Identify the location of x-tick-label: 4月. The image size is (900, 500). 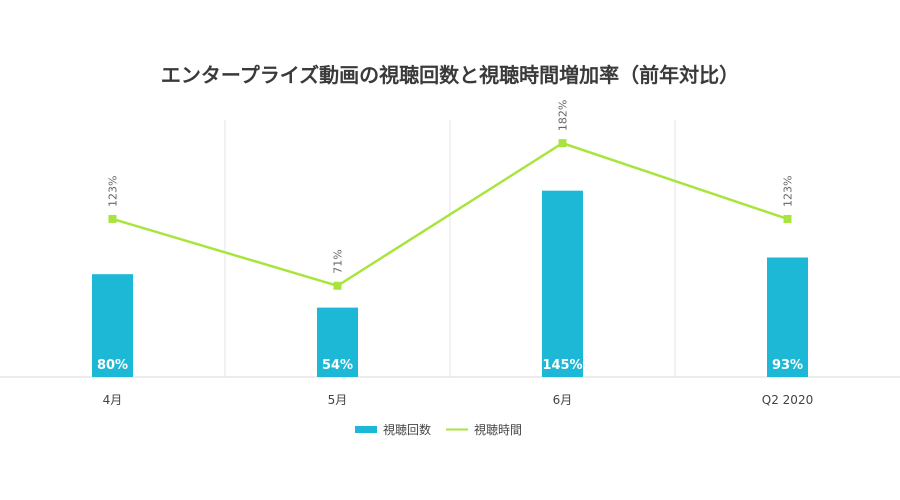
(113, 400).